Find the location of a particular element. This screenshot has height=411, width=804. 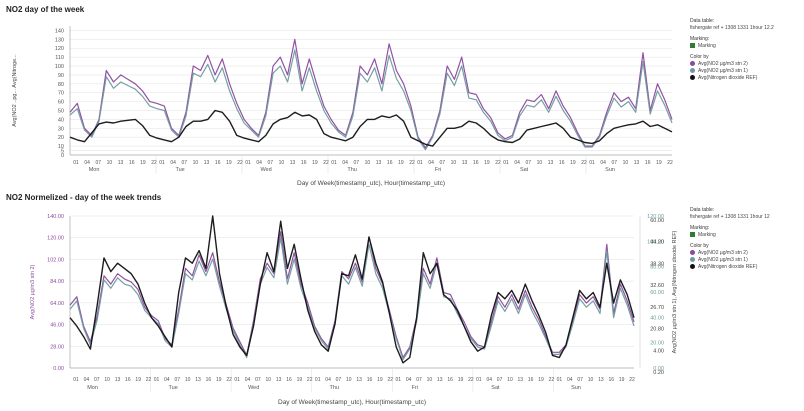

y-tick-label: 140.00 is located at coordinates (55, 217).